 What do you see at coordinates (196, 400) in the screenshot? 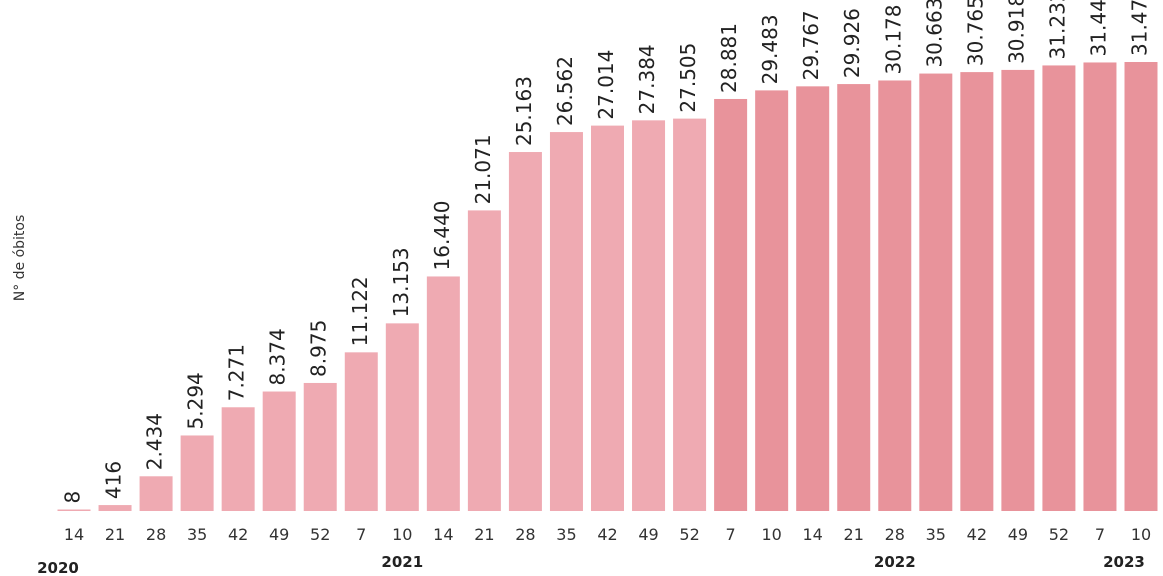
I see `data-label: 5.294` at bounding box center [196, 400].